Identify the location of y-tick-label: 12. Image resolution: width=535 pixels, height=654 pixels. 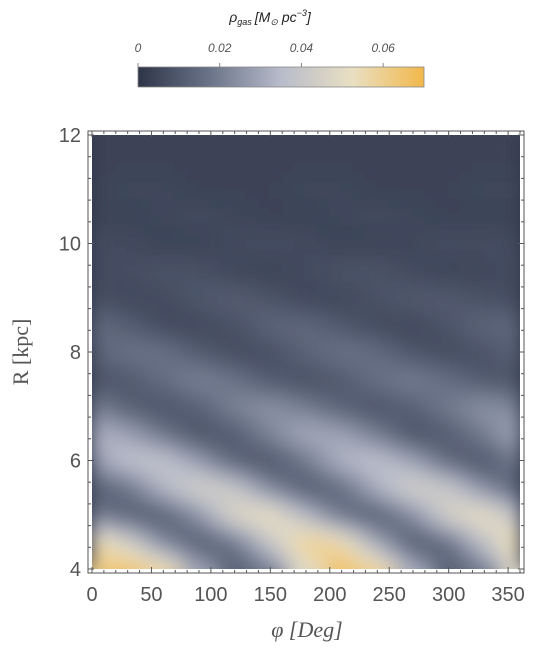
(70, 136).